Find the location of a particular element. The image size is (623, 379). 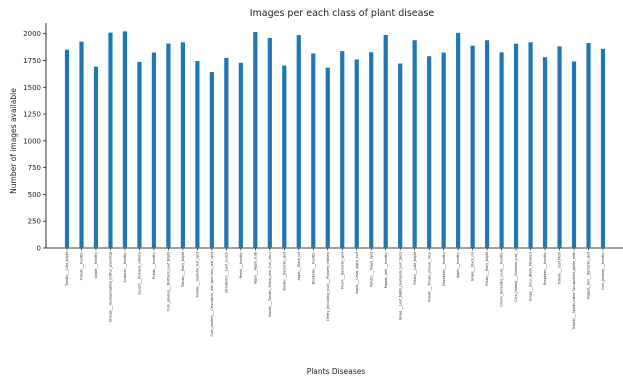

x-tick-label: Raspberry___healthy is located at coordinates (545, 268).